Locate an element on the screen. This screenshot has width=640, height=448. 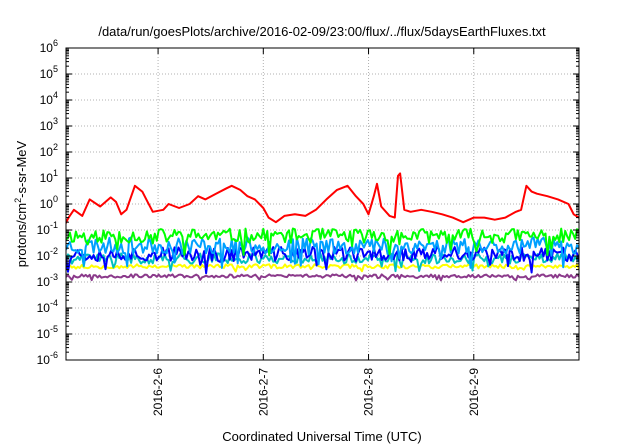
y-tick-label: 10⁻³ is located at coordinates (47, 280).